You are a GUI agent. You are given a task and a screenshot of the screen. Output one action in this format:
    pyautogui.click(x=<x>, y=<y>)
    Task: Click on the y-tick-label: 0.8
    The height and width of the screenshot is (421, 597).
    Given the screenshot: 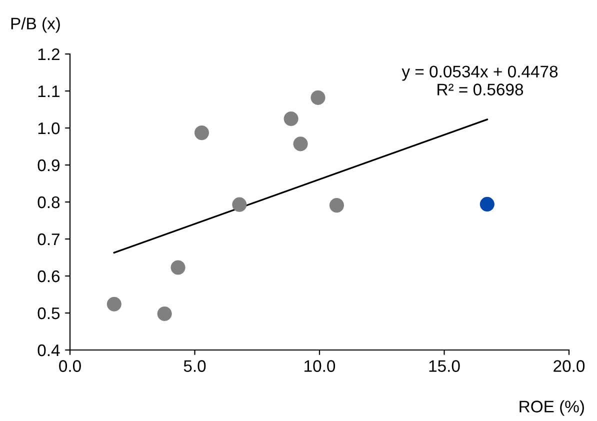 What is the action you would take?
    pyautogui.click(x=49, y=202)
    